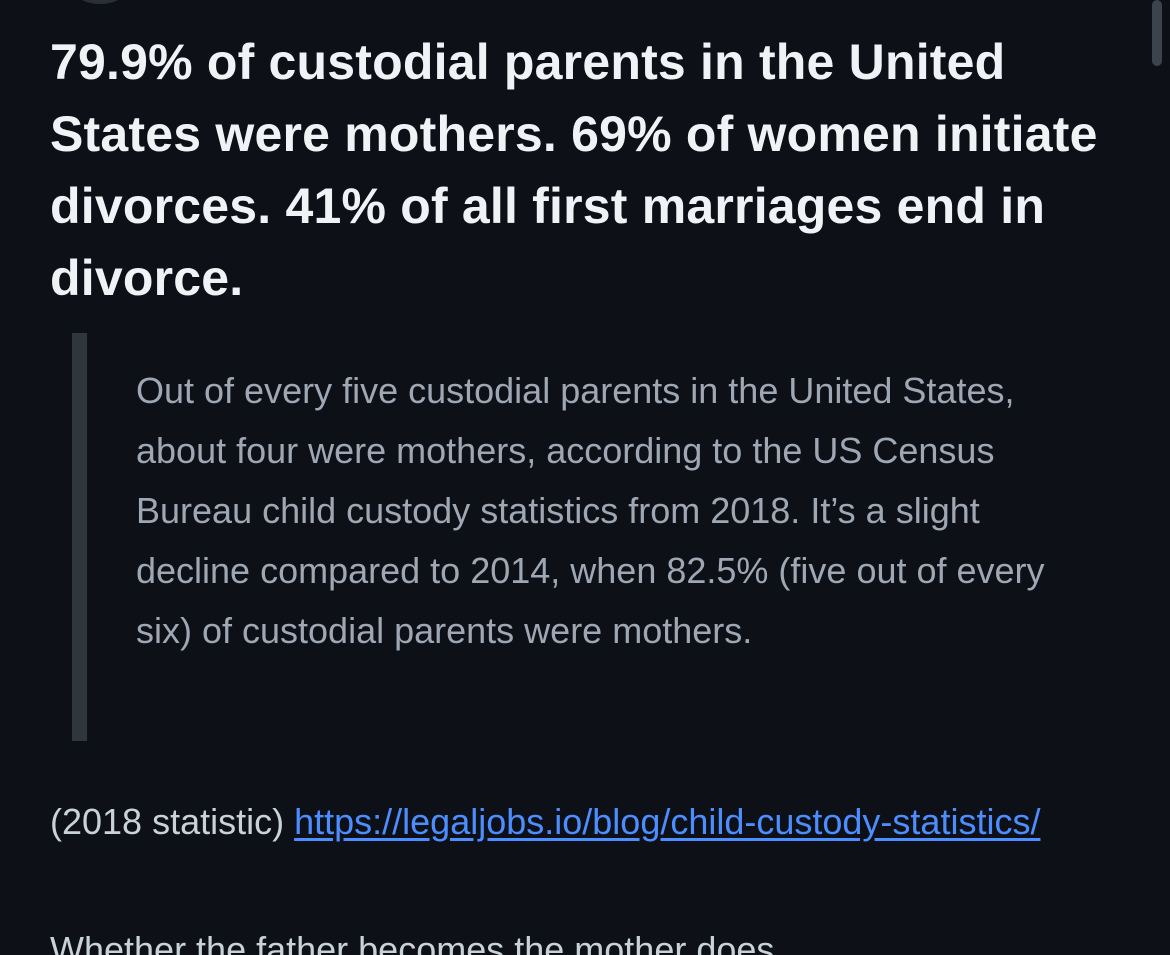 Image resolution: width=1170 pixels, height=955 pixels. What do you see at coordinates (172, 821) in the screenshot?
I see `source-prefix: (2018 statistic)` at bounding box center [172, 821].